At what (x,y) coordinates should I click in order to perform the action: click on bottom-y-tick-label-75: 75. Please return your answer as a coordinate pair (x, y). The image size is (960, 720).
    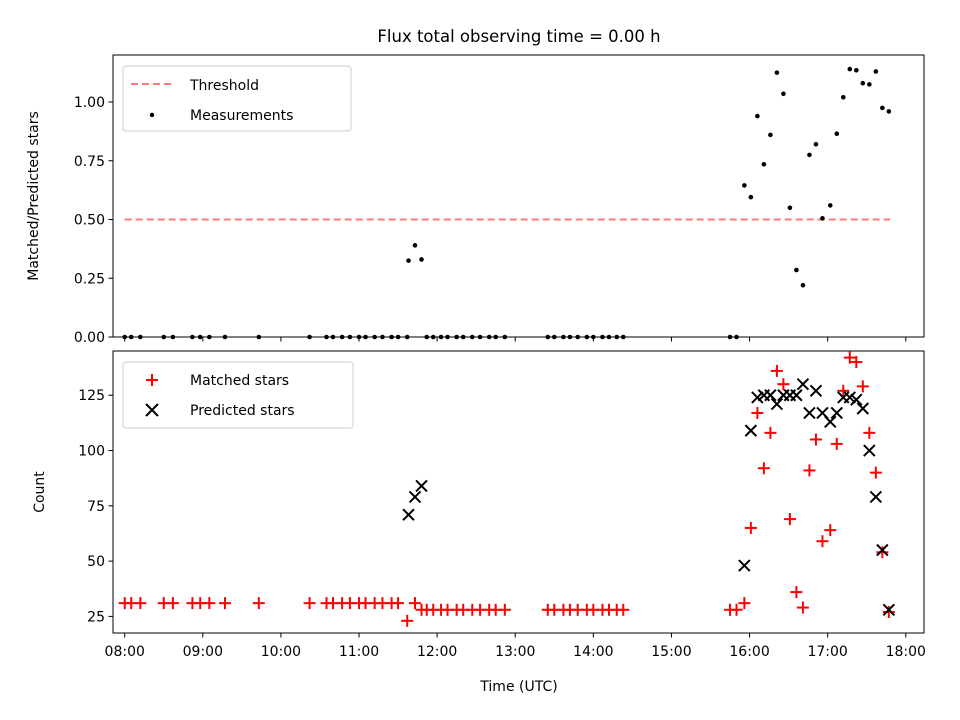
    Looking at the image, I should click on (96, 507).